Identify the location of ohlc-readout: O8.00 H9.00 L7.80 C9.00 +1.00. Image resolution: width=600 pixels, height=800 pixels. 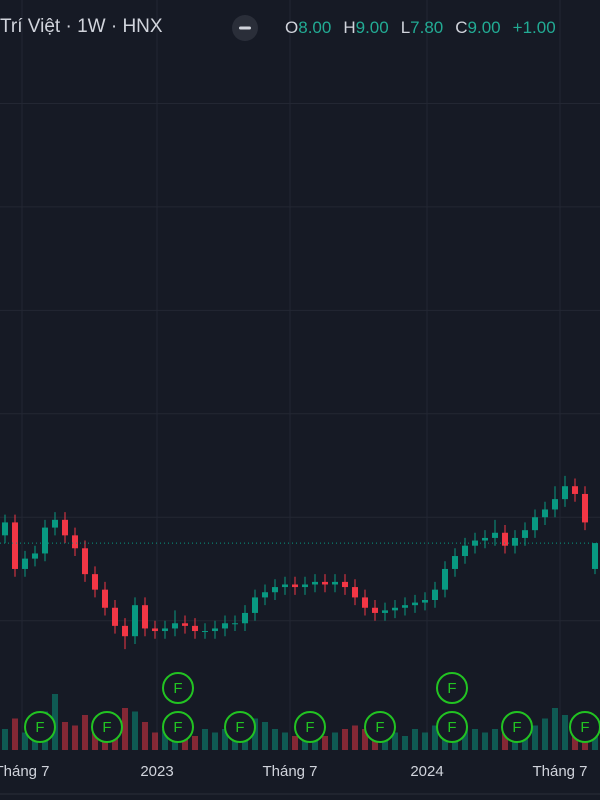
(420, 27).